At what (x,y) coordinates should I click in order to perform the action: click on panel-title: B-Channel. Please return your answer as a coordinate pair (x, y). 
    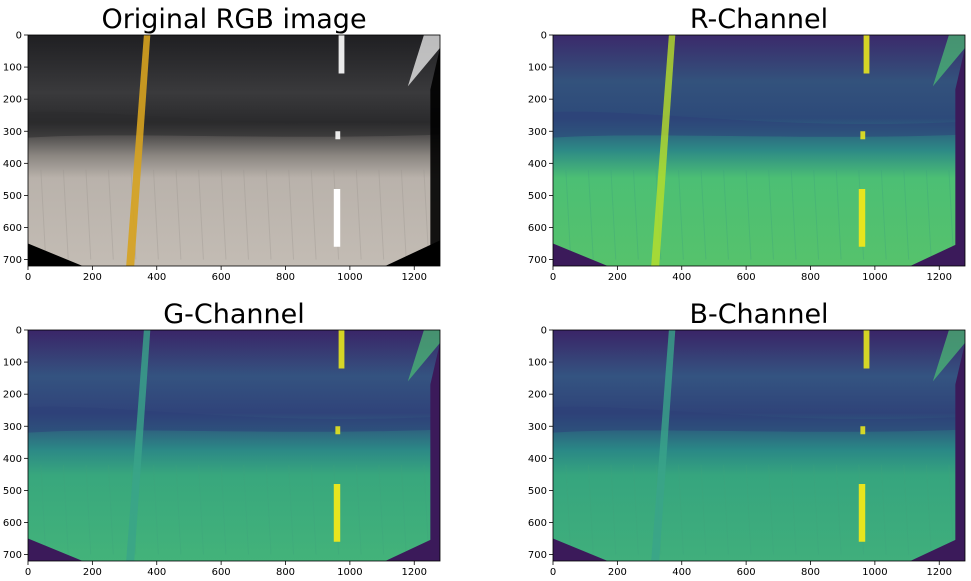
    Looking at the image, I should click on (758, 314).